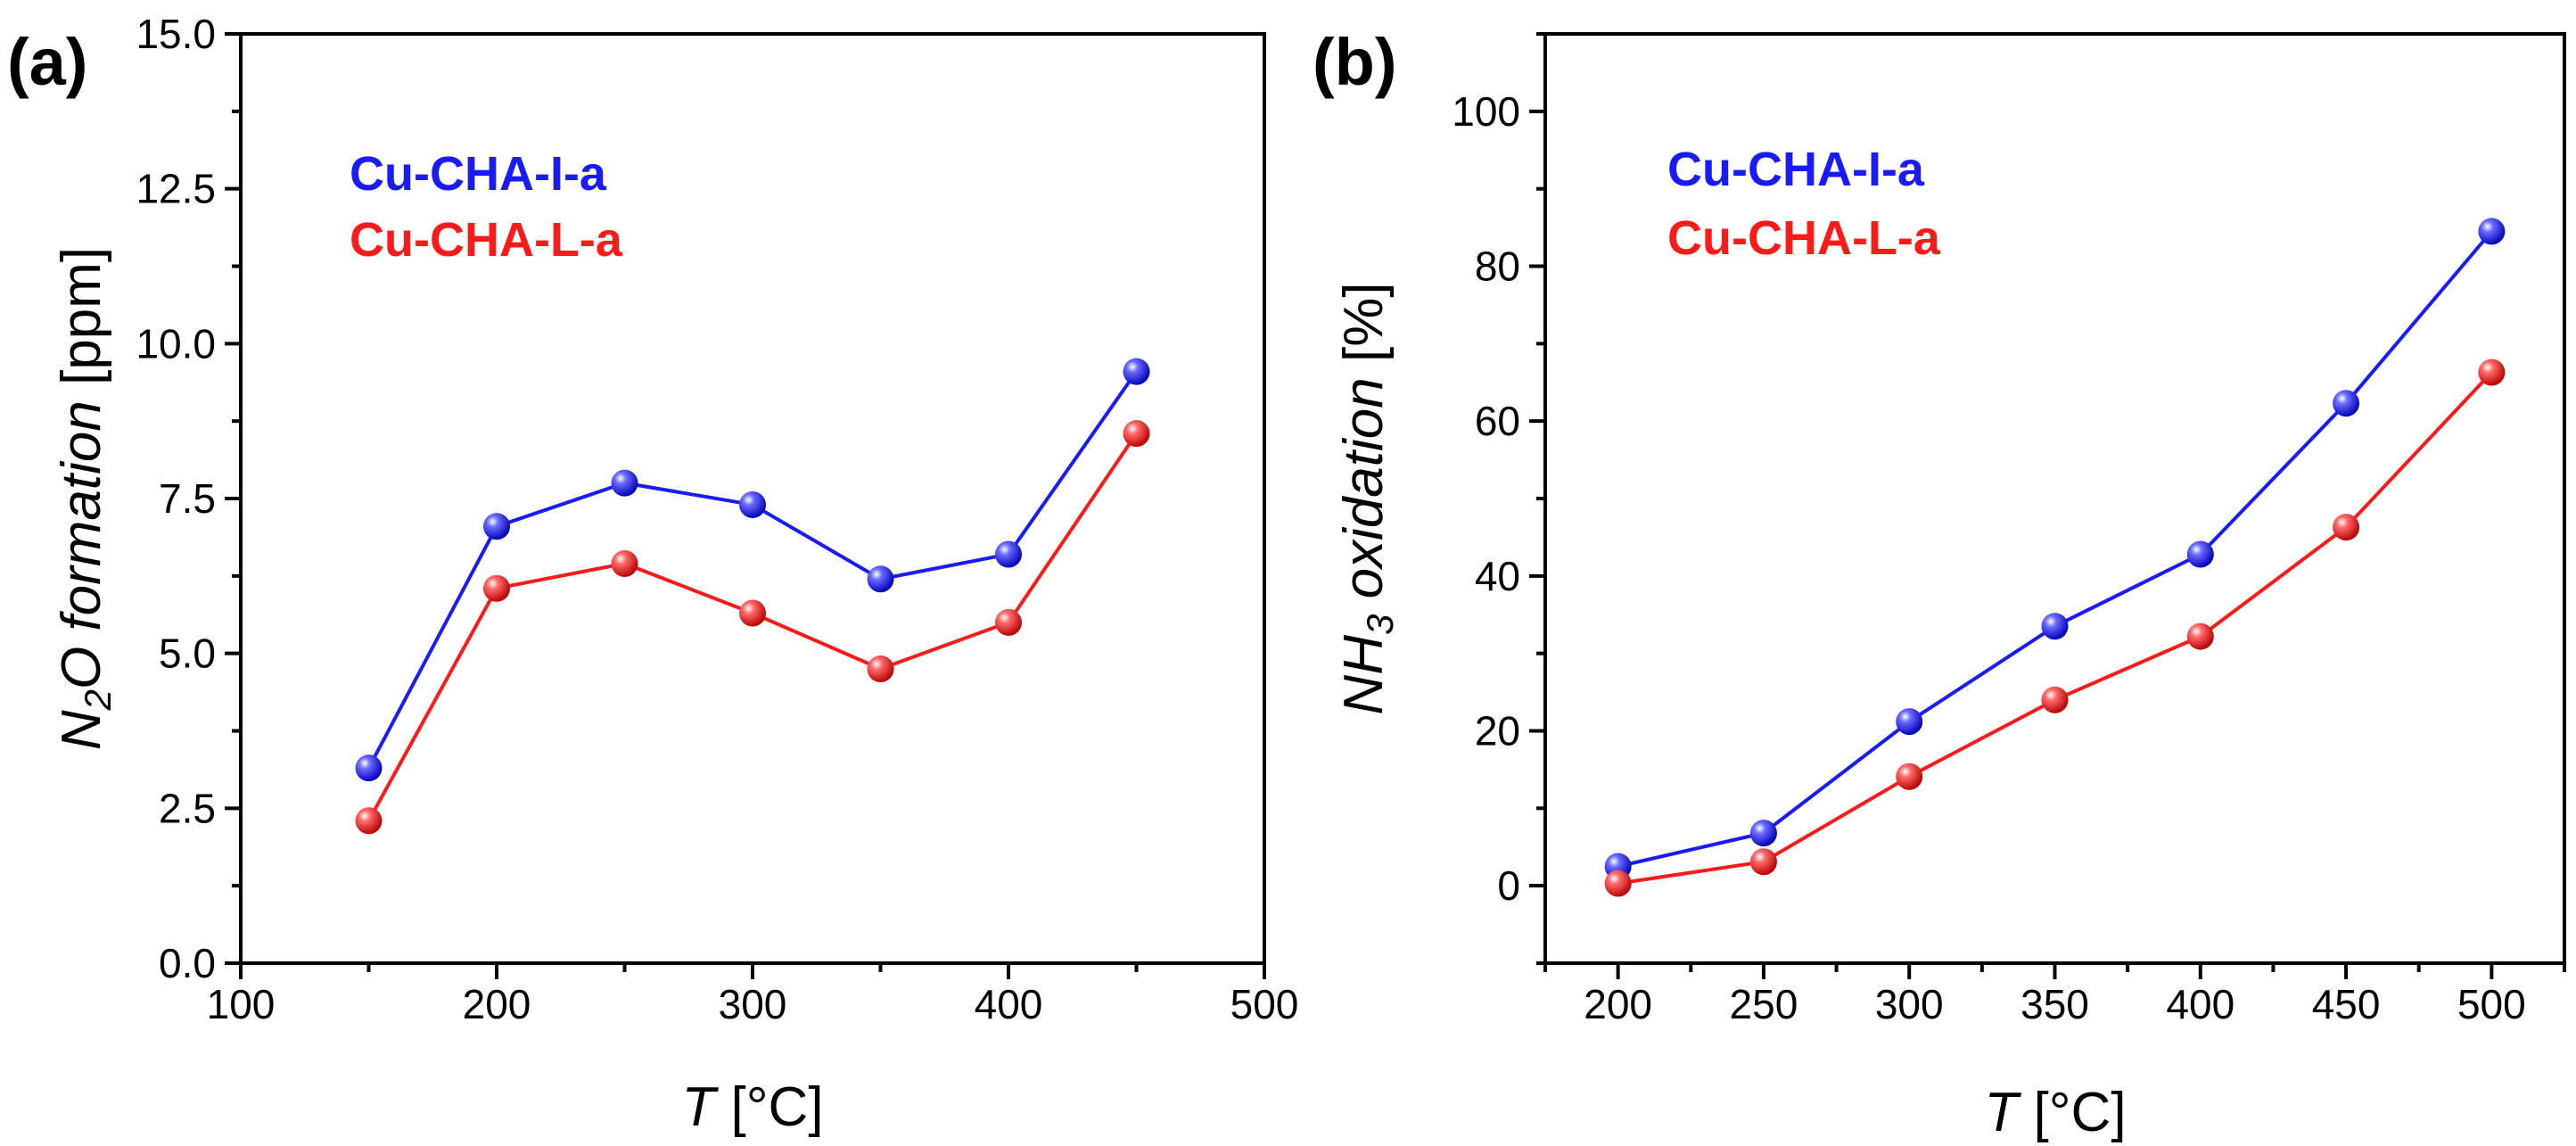  I want to click on x-tick-label-a: 400, so click(1009, 1004).